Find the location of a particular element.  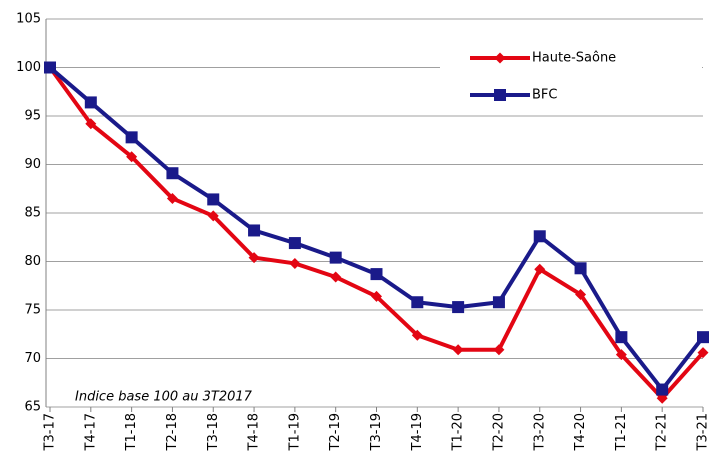

x-tick-label: T4-17 is located at coordinates (90, 432).